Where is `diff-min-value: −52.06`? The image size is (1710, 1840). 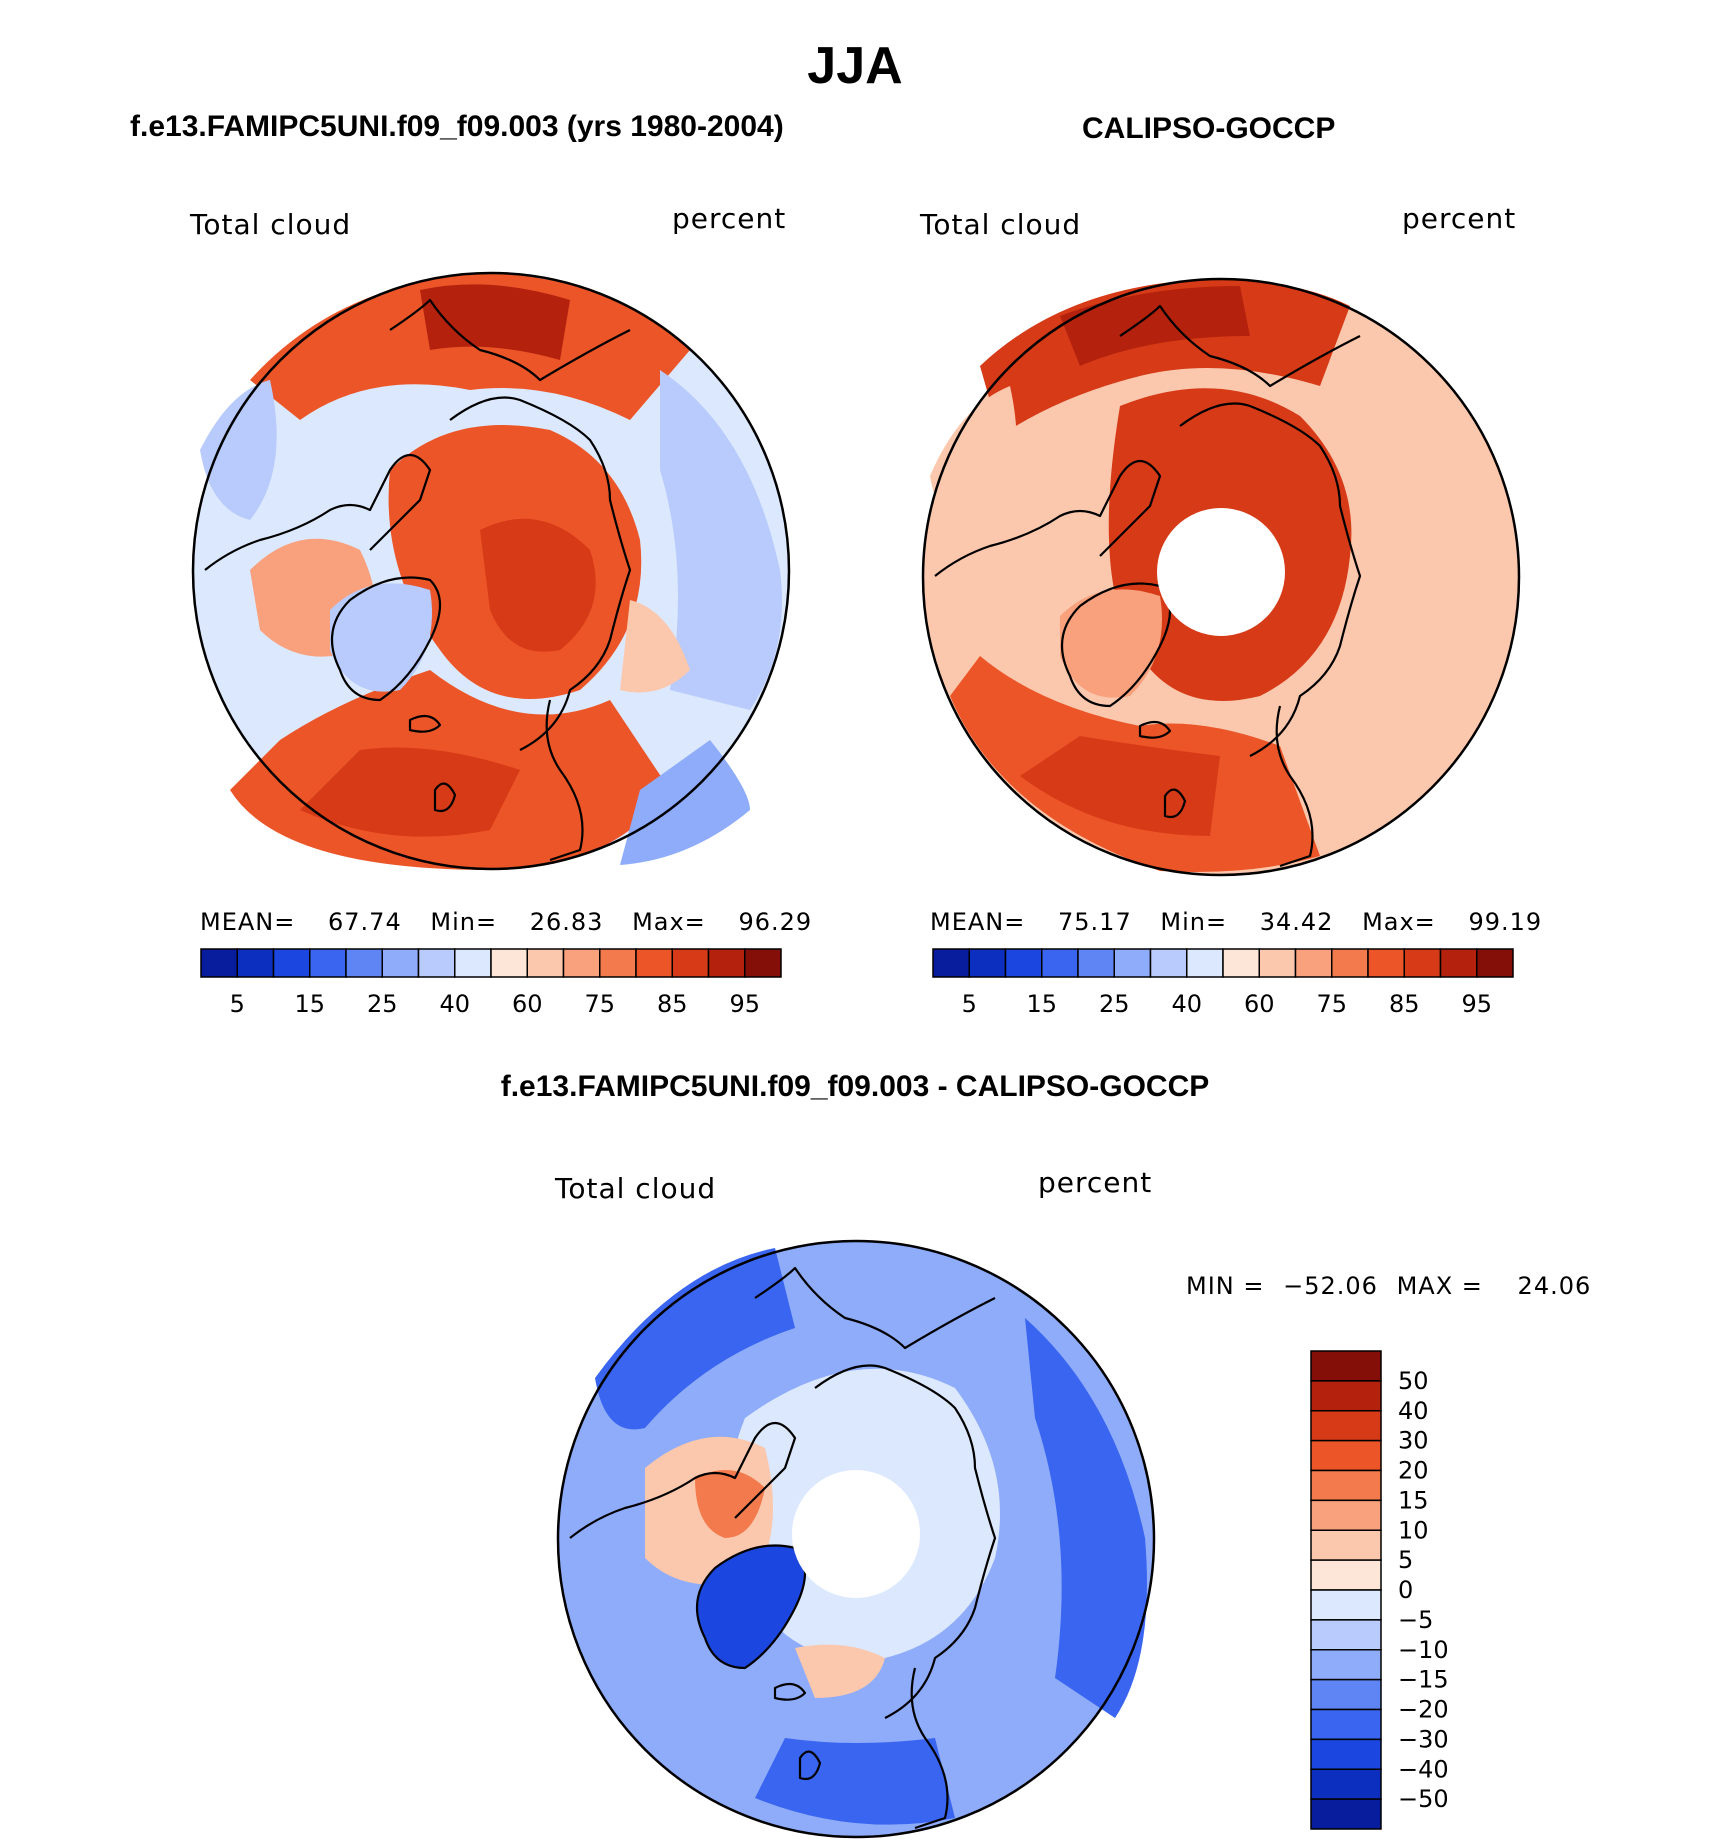 diff-min-value: −52.06 is located at coordinates (1330, 1286).